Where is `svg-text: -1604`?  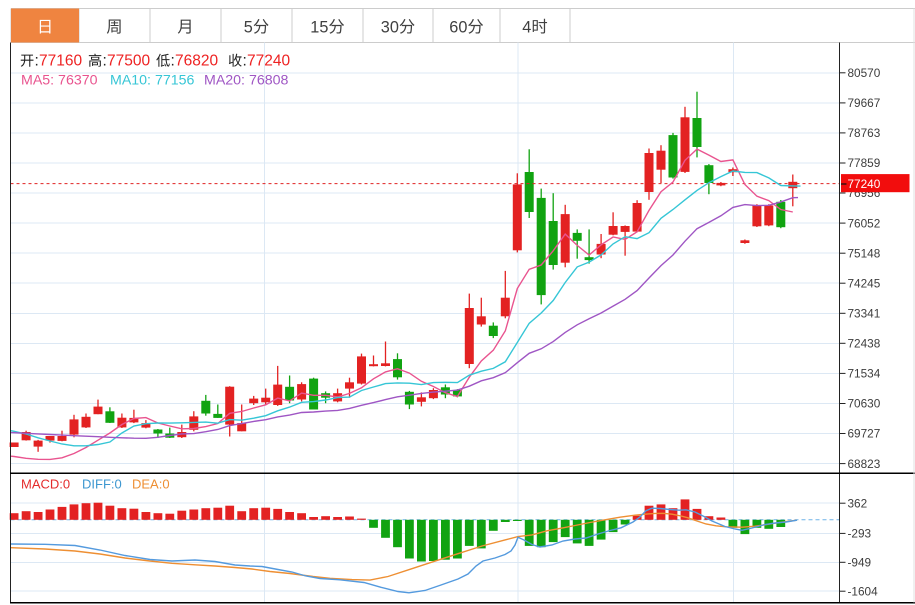
svg-text: -1604 is located at coordinates (863, 591).